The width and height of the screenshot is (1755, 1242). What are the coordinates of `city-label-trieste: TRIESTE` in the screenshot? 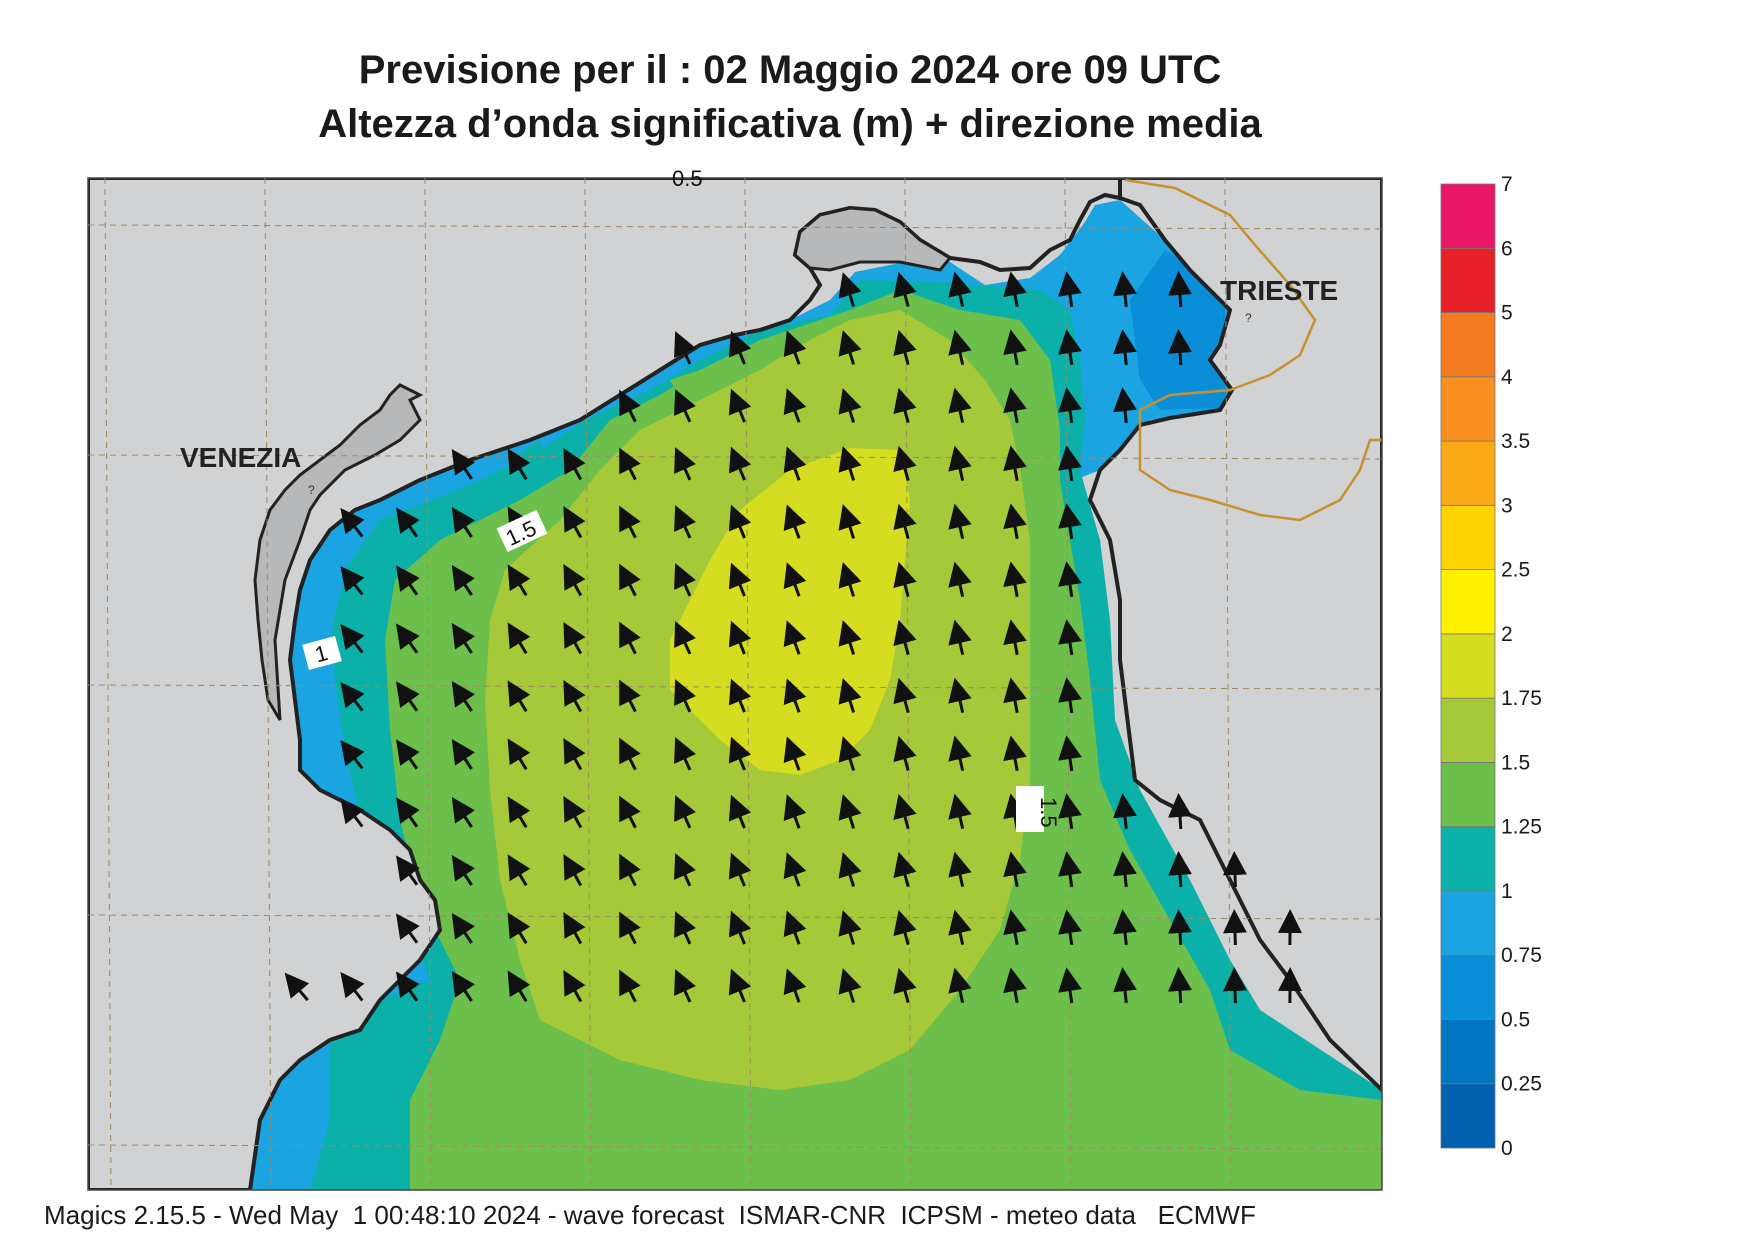 It's located at (1279, 290).